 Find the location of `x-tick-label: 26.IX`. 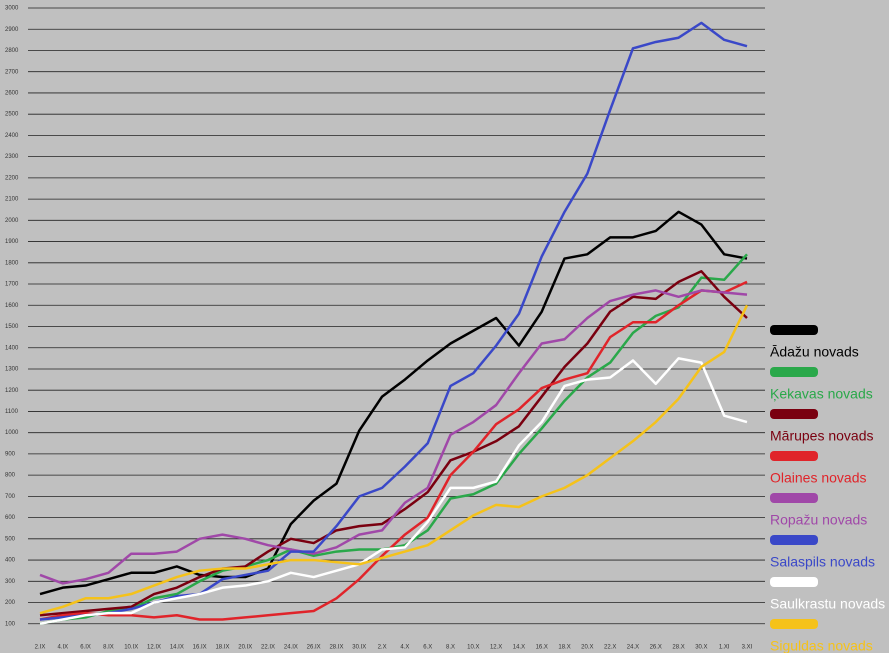

x-tick-label: 26.IX is located at coordinates (314, 648).